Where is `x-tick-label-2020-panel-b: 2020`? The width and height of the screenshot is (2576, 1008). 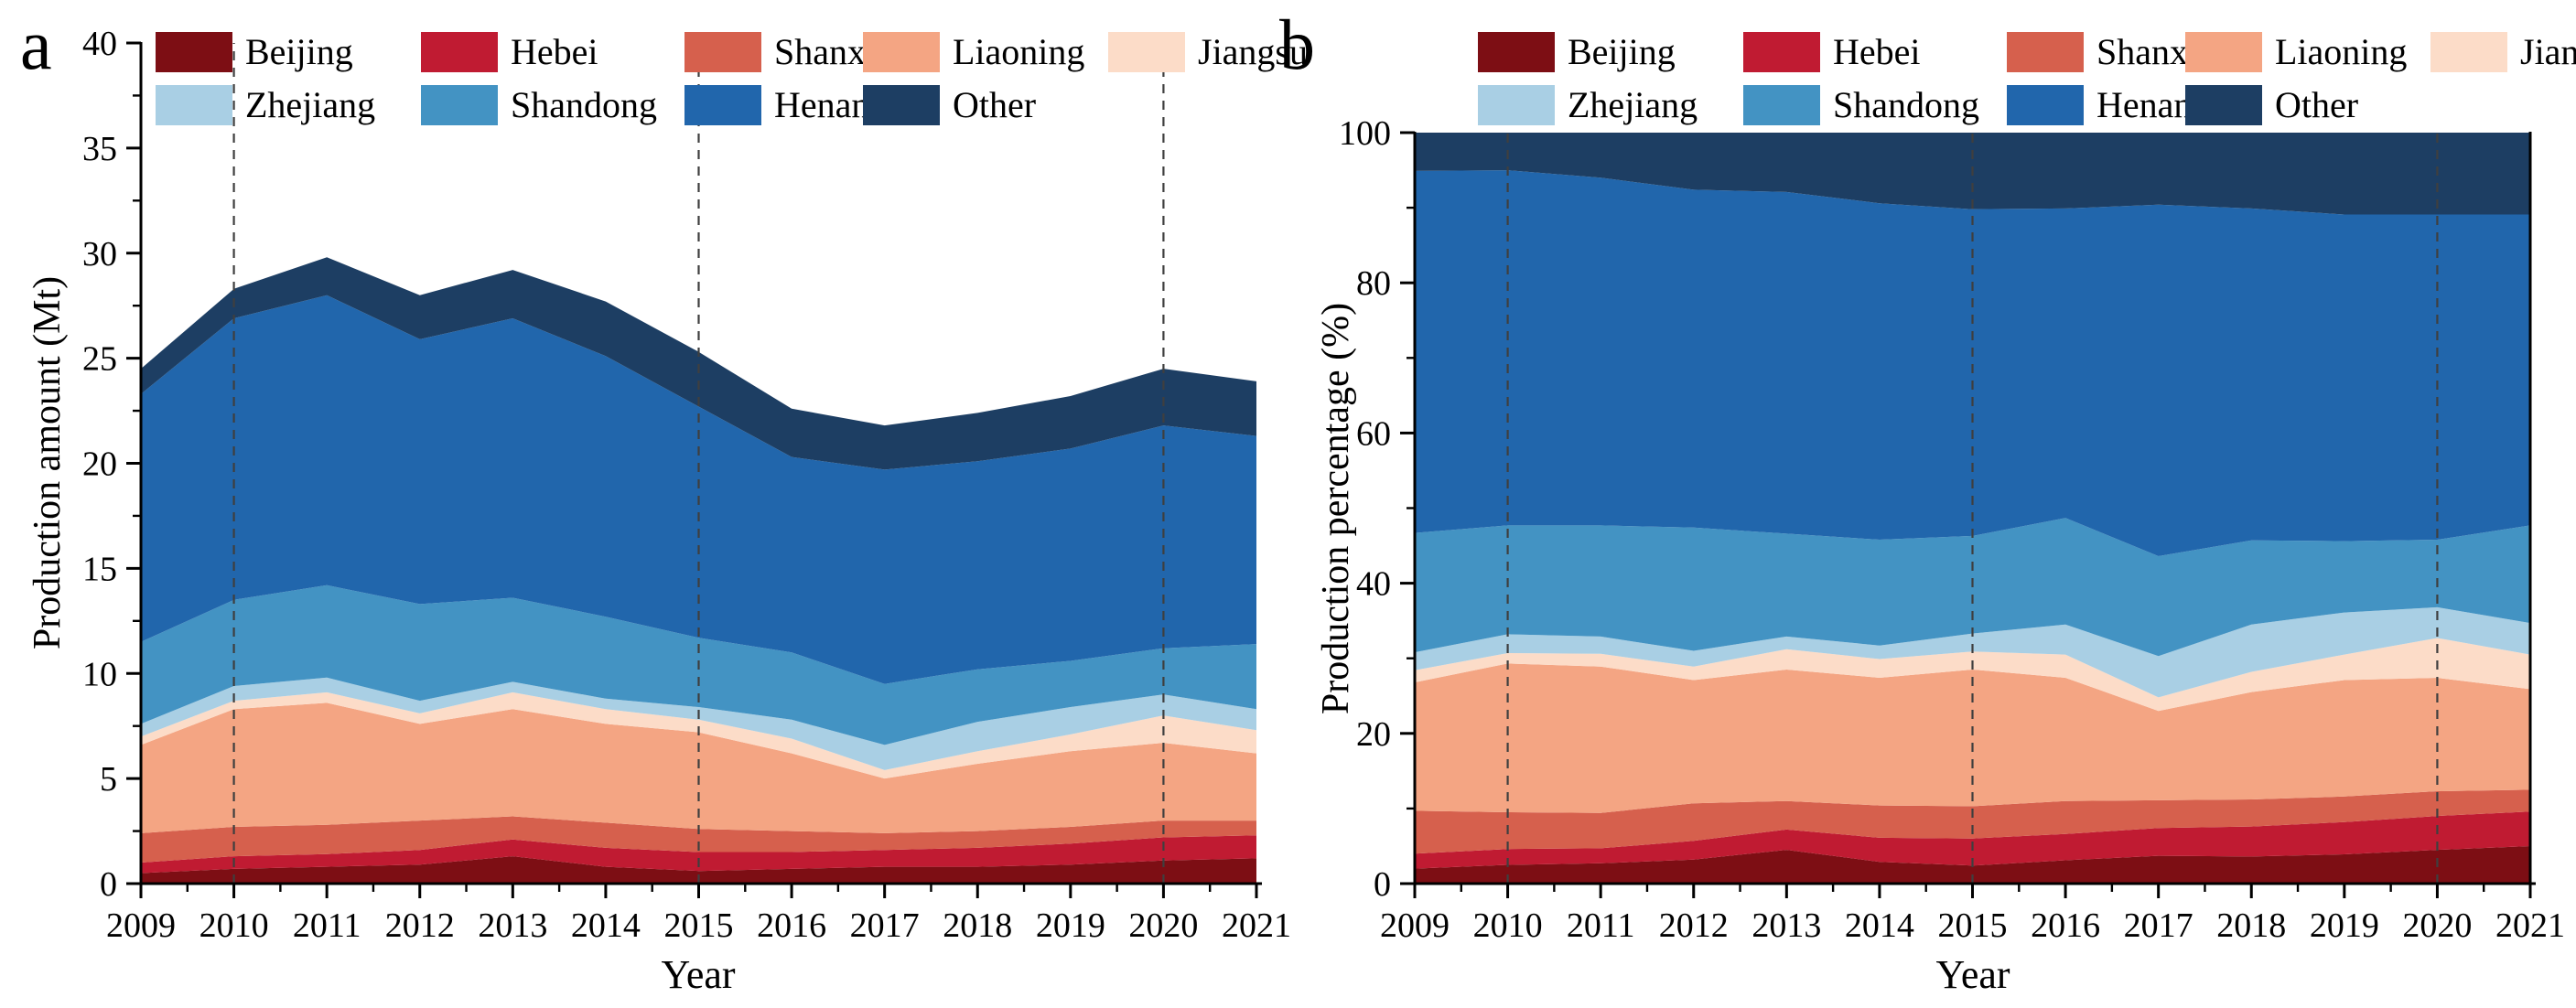 x-tick-label-2020-panel-b: 2020 is located at coordinates (2437, 925).